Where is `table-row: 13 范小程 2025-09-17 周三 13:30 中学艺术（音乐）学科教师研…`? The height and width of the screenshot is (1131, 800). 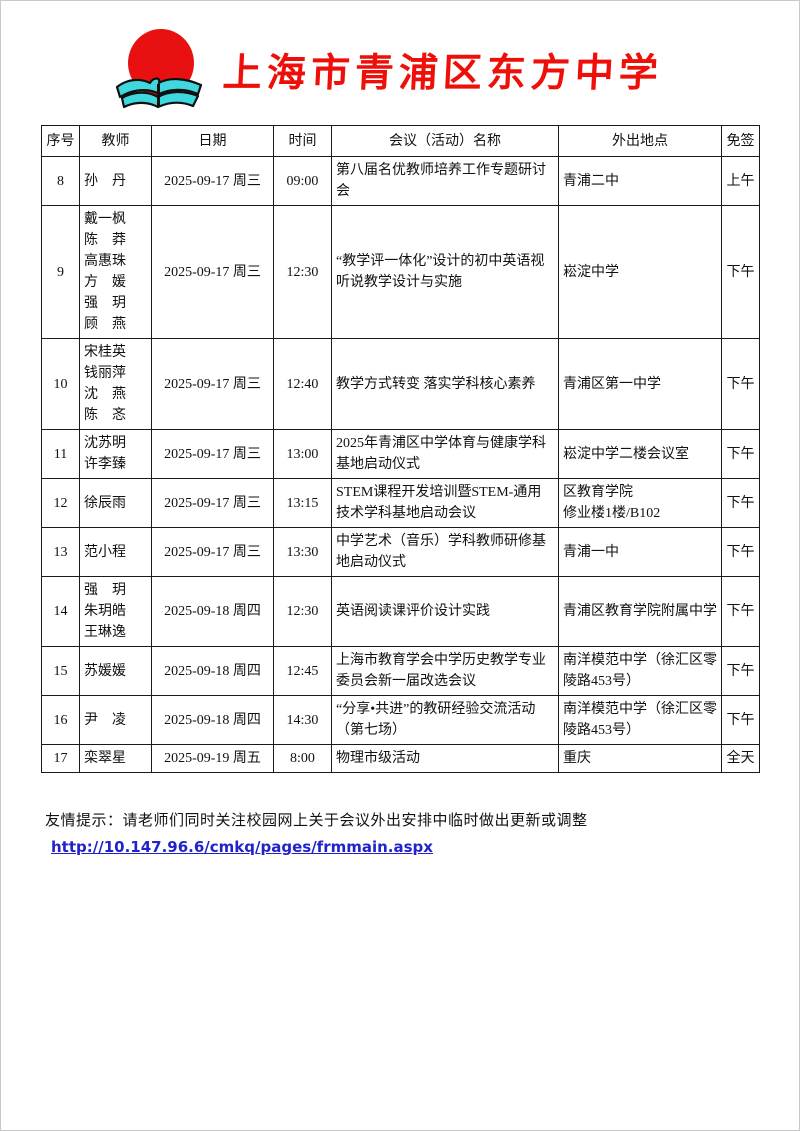
table-row: 13 范小程 2025-09-17 周三 13:30 中学艺术（音乐）学科教师研… is located at coordinates (400, 552).